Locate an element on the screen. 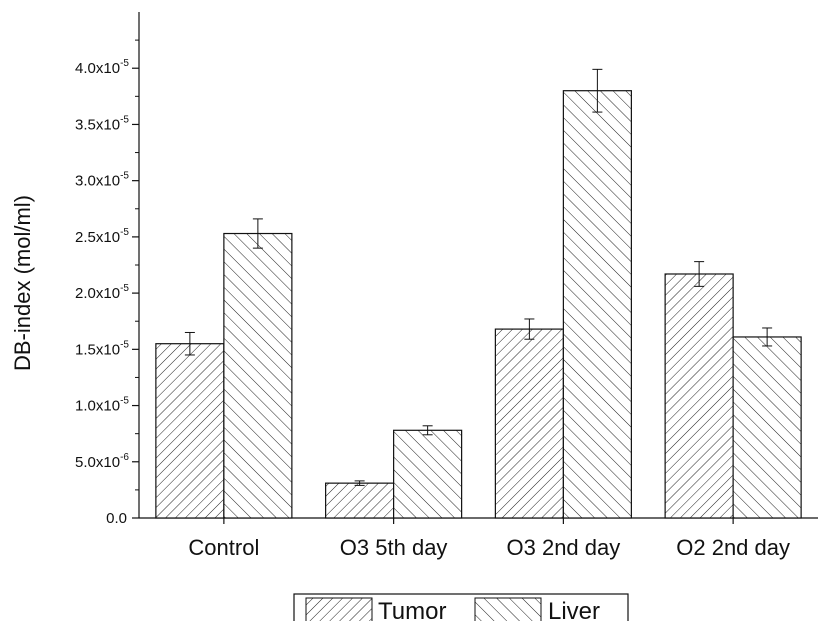  legend-swatch-liver is located at coordinates (508, 609).